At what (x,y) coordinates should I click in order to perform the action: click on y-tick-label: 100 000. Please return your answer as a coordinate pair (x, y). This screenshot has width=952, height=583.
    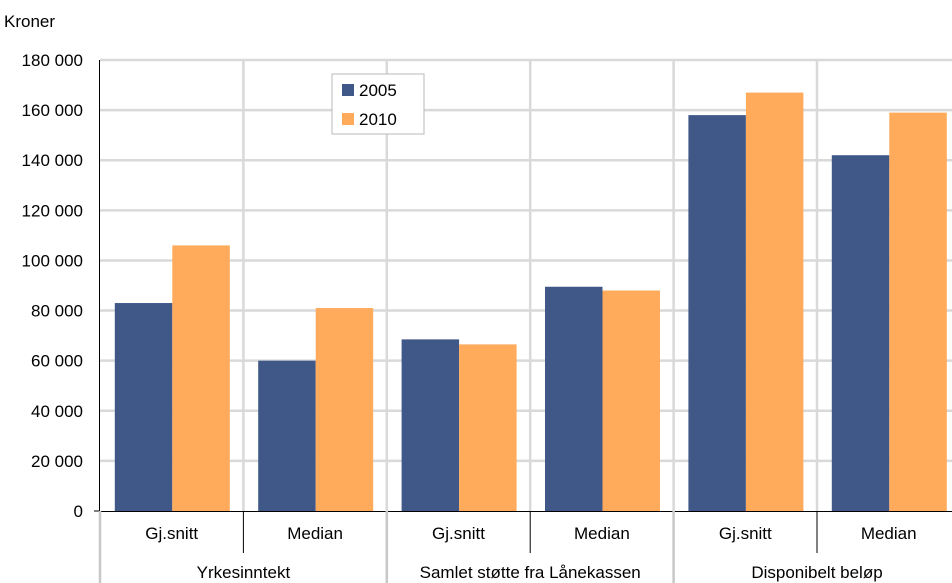
    Looking at the image, I should click on (52, 260).